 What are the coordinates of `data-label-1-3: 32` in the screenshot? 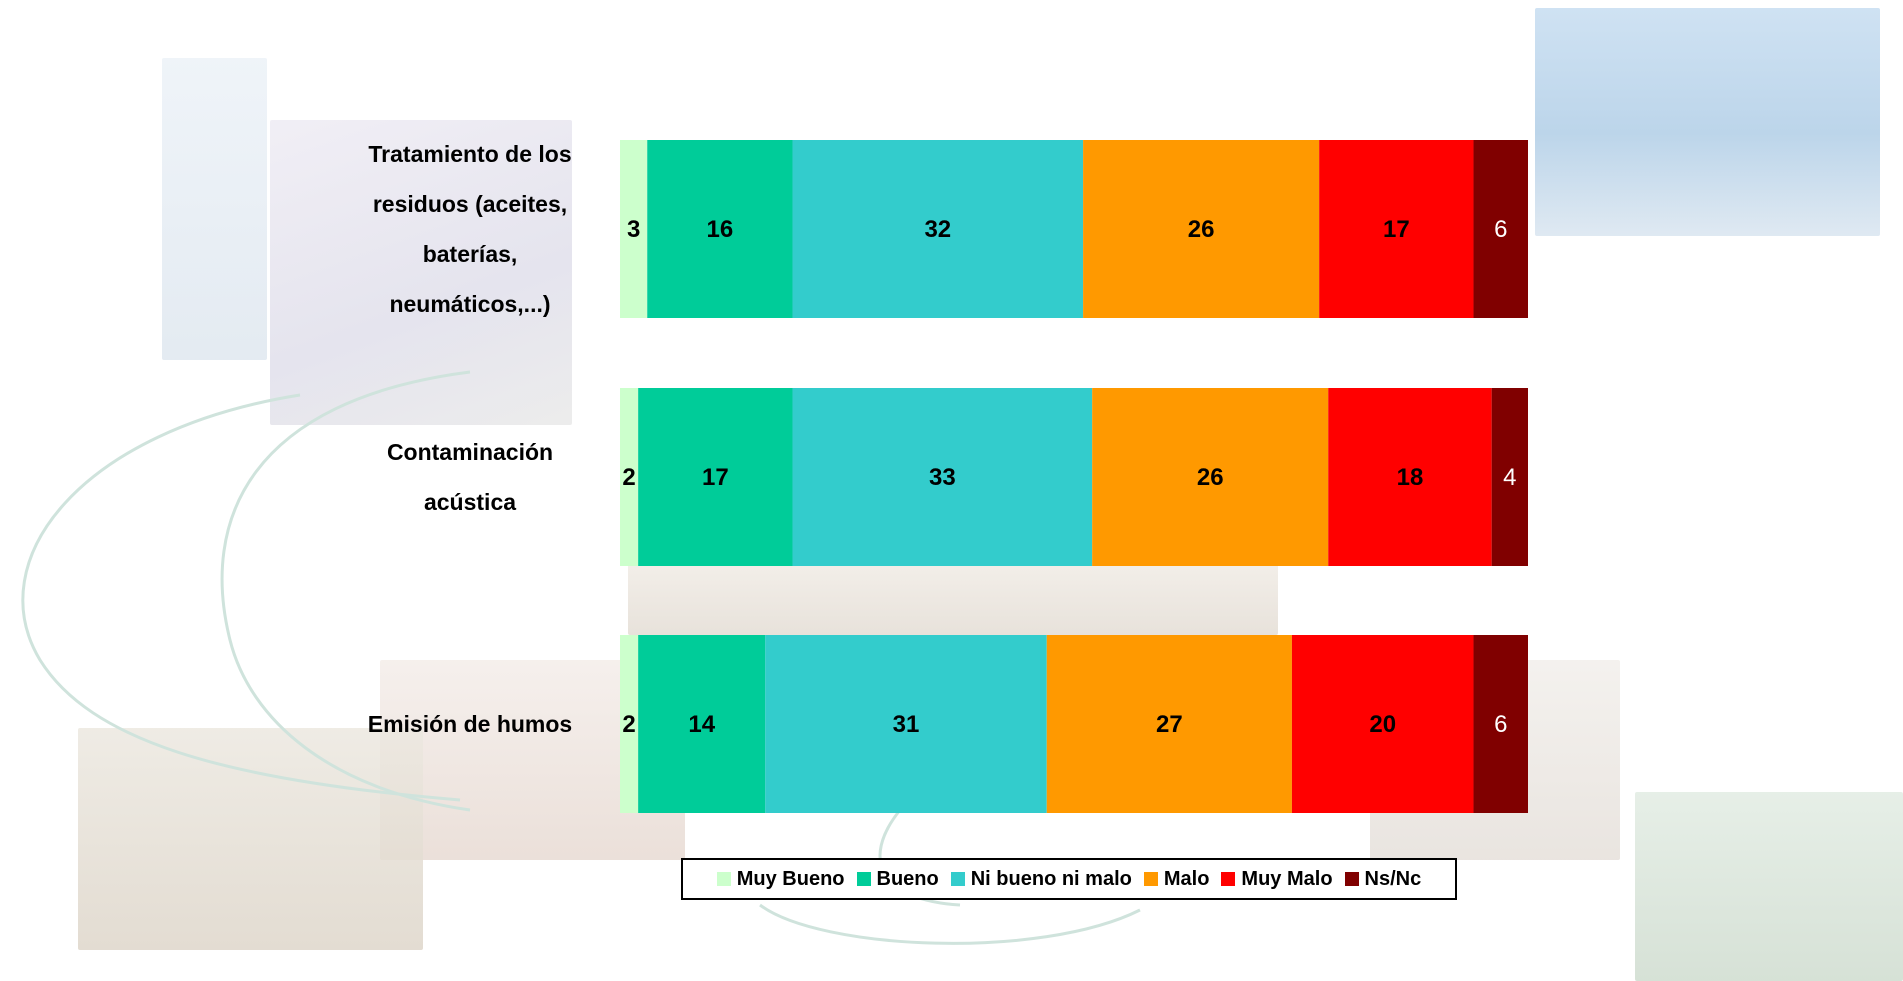 It's located at (937, 229).